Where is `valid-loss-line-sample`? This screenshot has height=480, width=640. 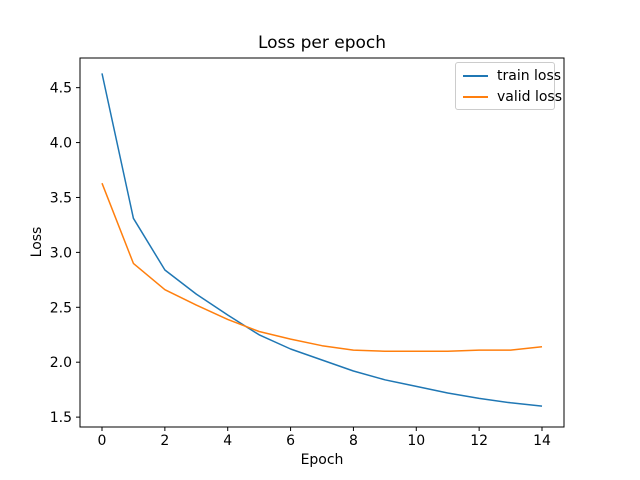
valid-loss-line-sample is located at coordinates (475, 96).